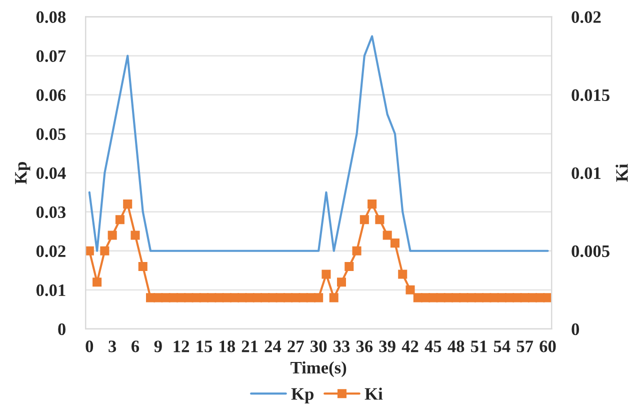  Describe the element at coordinates (250, 346) in the screenshot. I see `x-tick-label: 21` at that location.